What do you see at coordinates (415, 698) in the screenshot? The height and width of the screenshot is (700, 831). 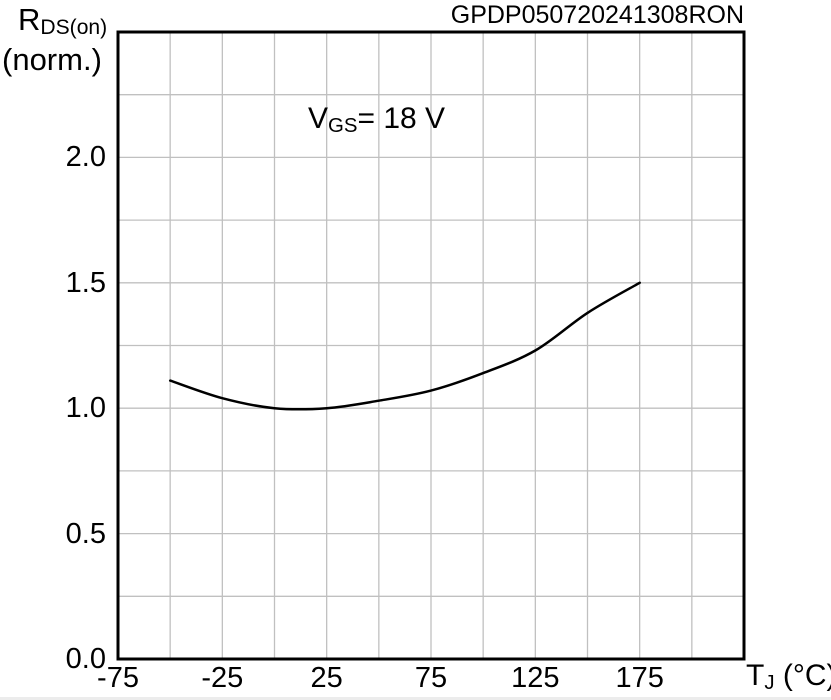 I see `window-bottom-edge` at bounding box center [415, 698].